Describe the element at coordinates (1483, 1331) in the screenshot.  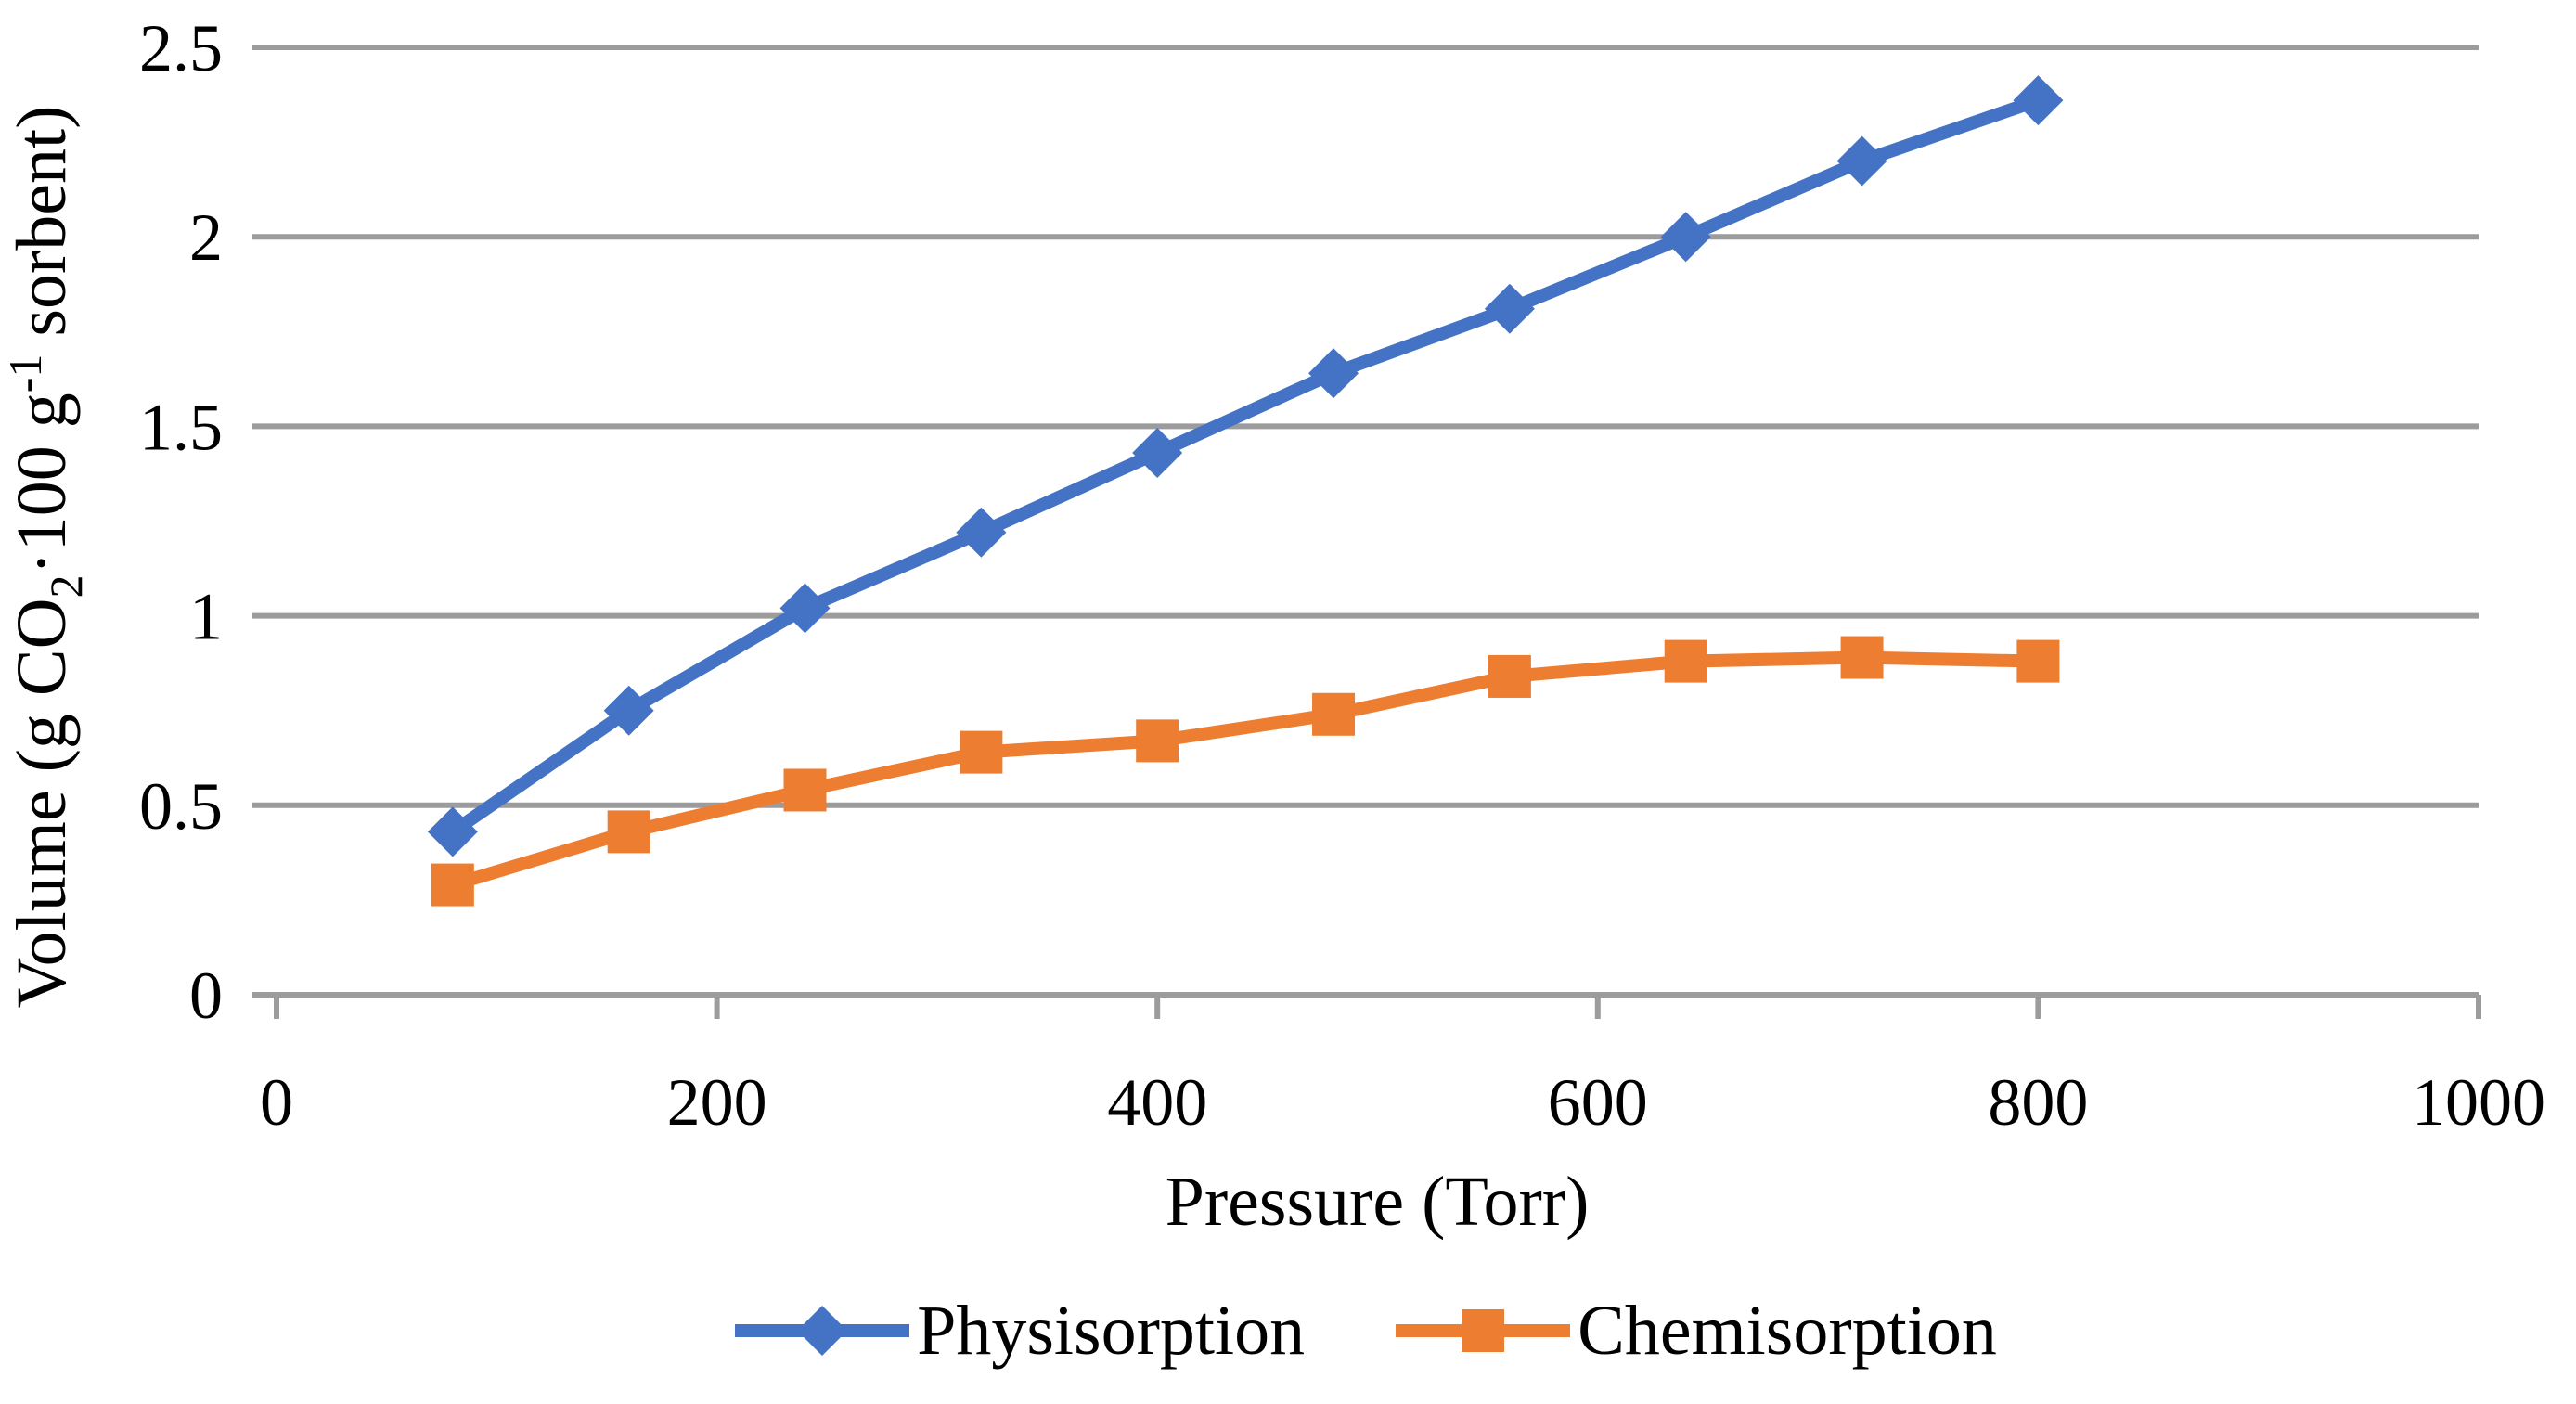
I see `chemisorption-square-marker-icon` at that location.